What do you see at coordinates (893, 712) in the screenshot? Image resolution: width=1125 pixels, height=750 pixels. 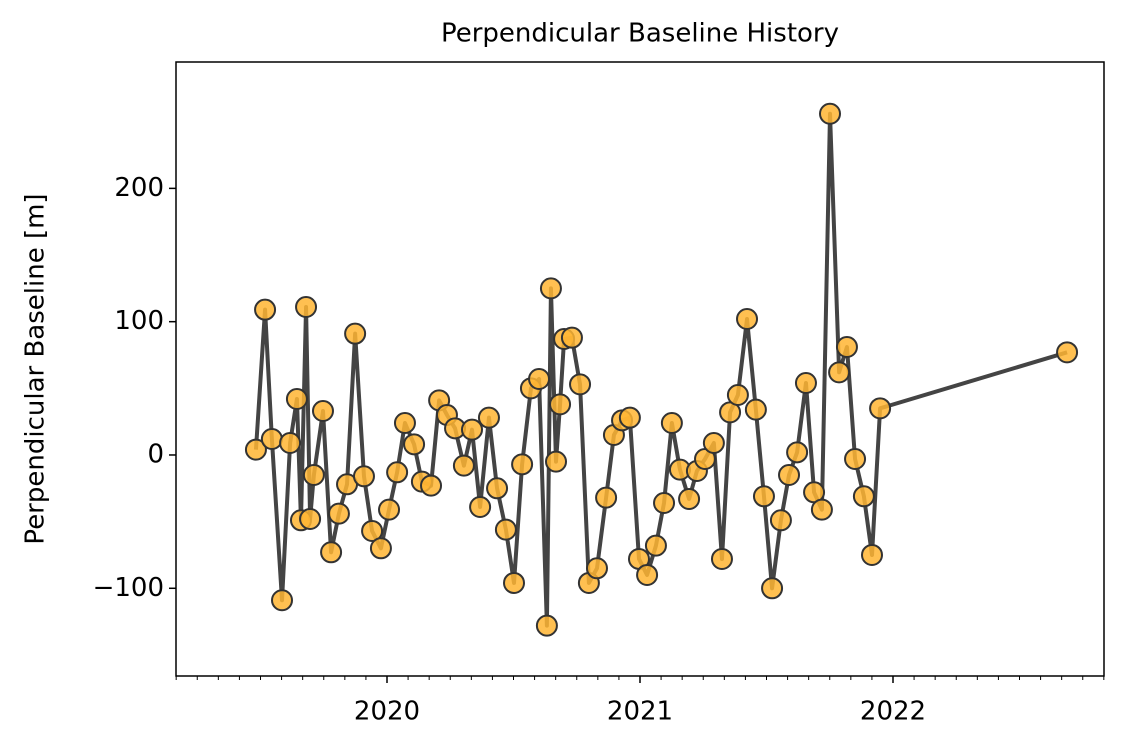 I see `x-tick-label: 2022` at bounding box center [893, 712].